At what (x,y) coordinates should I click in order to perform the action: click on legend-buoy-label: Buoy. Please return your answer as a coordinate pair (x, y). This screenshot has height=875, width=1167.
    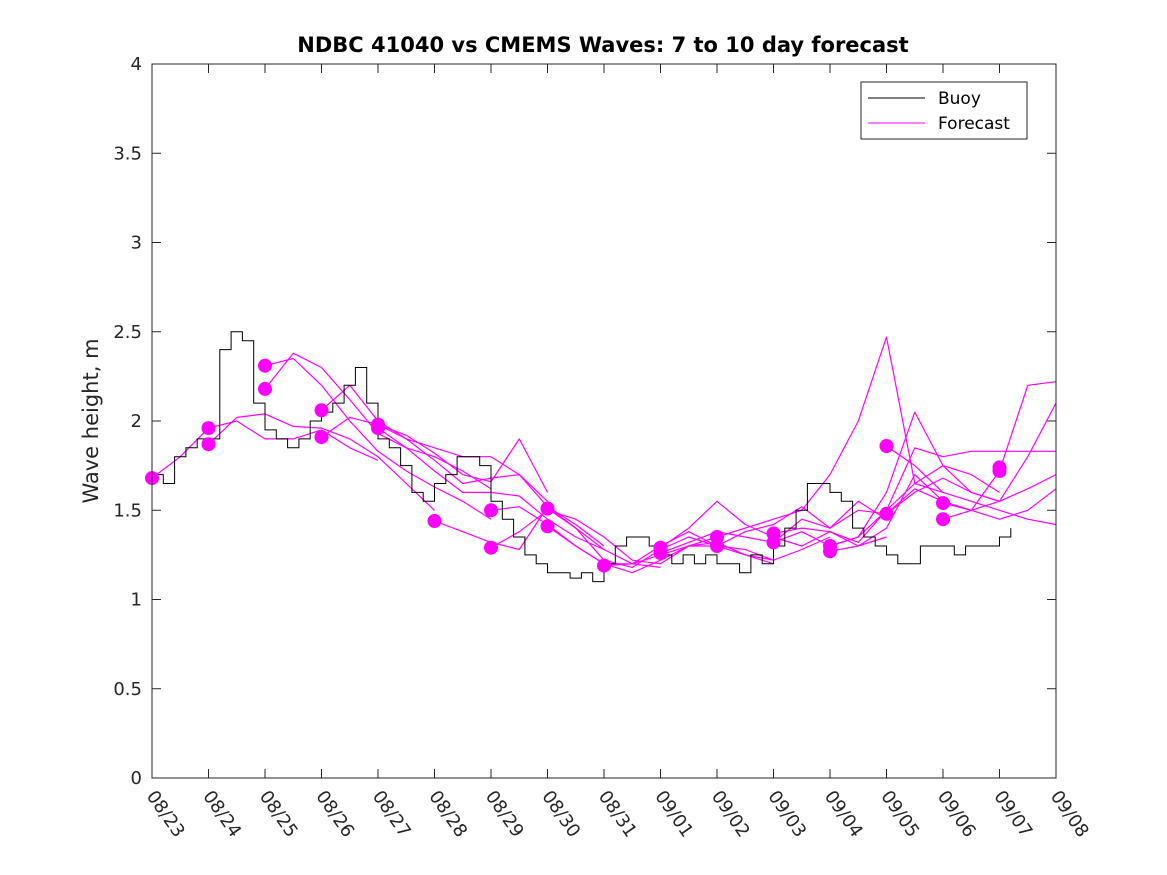
    Looking at the image, I should click on (959, 99).